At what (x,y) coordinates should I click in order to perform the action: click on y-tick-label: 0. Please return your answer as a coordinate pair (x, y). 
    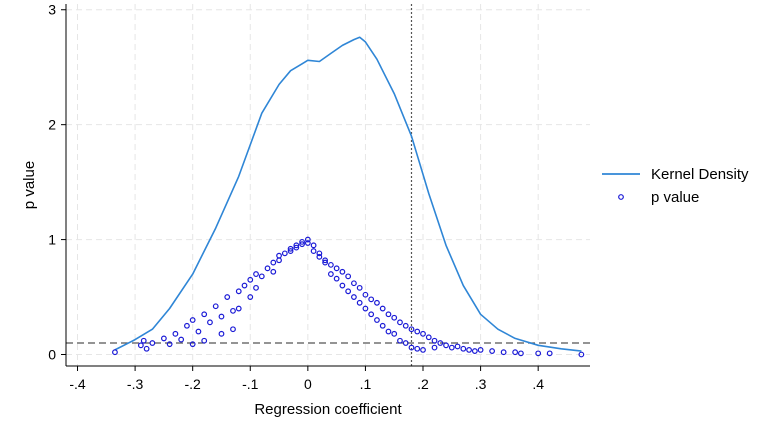
    Looking at the image, I should click on (52, 355).